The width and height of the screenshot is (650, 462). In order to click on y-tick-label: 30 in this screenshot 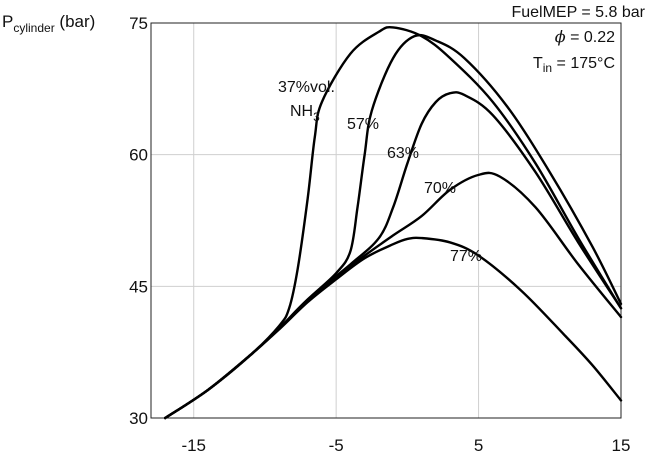, I will do `click(138, 418)`.